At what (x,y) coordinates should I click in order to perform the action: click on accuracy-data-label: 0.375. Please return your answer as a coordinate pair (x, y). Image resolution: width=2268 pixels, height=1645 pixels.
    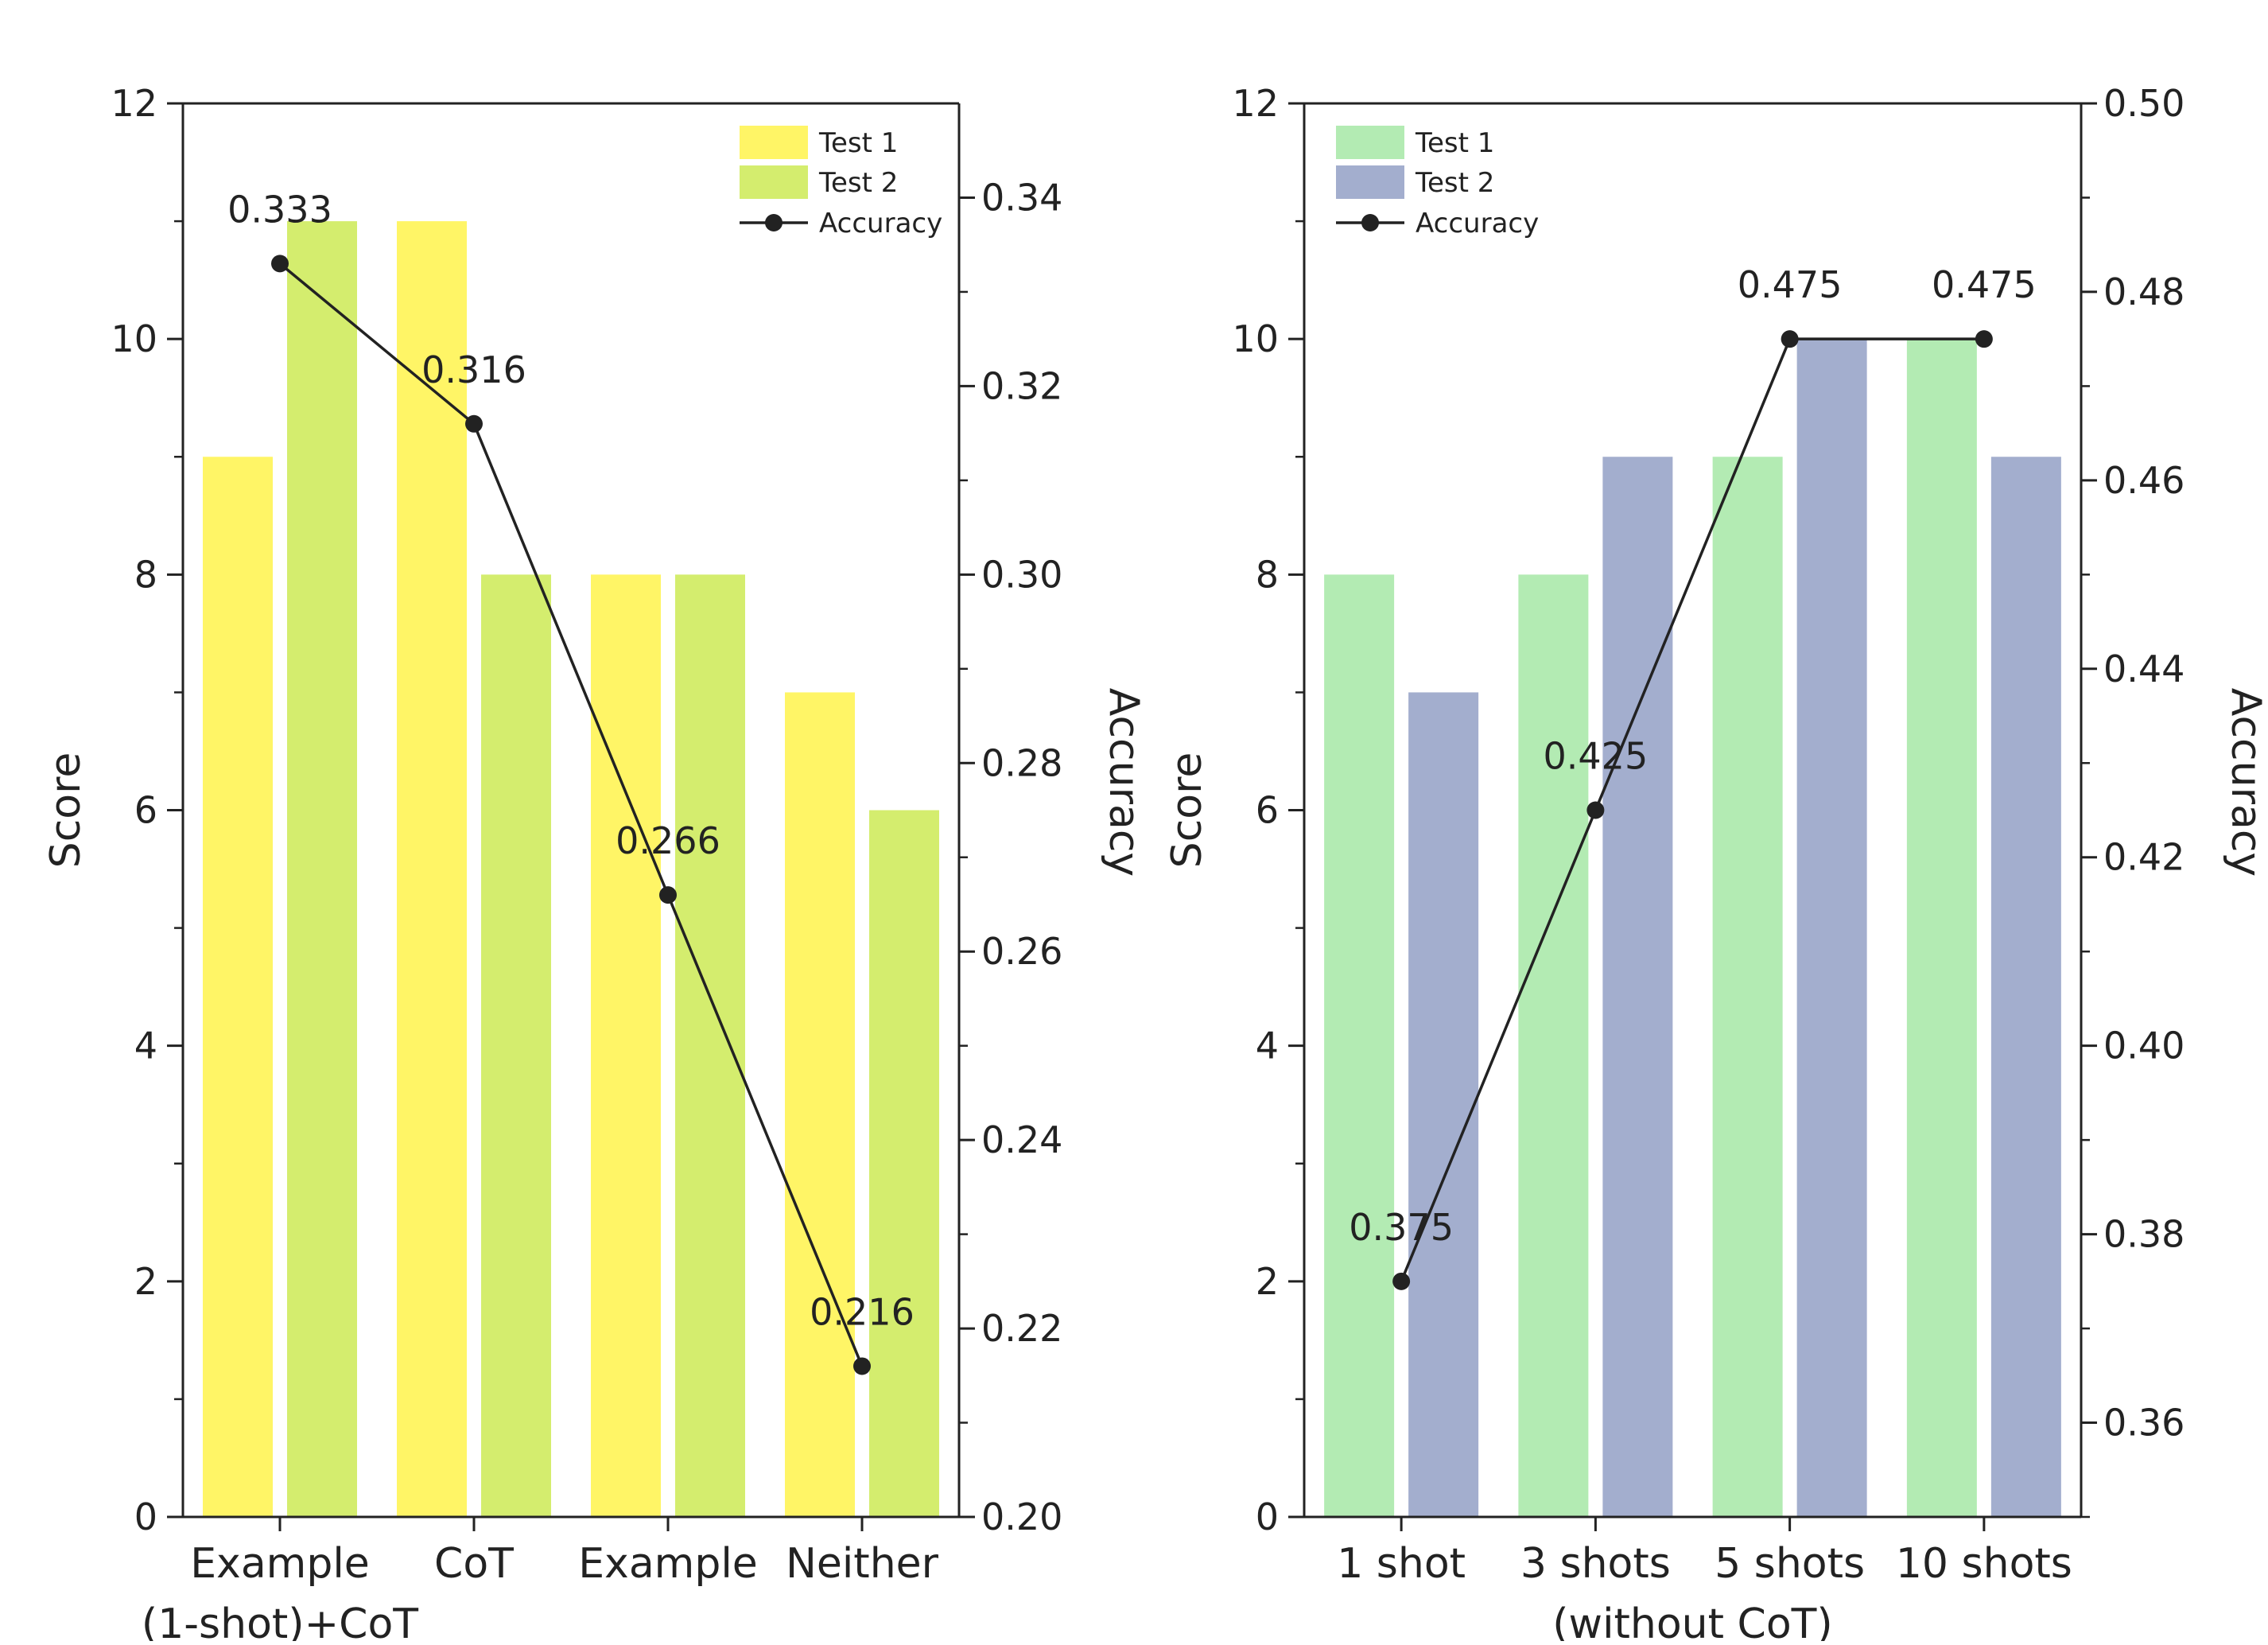
    Looking at the image, I should click on (1401, 1227).